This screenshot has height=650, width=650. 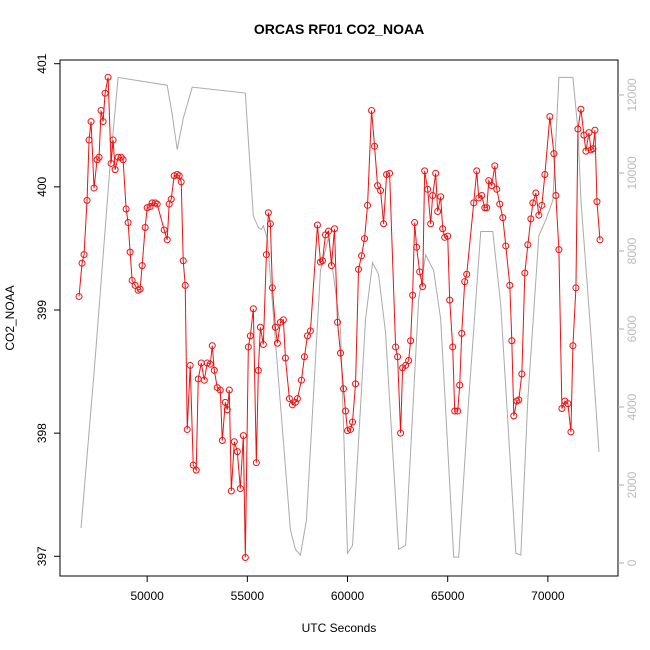 What do you see at coordinates (632, 328) in the screenshot?
I see `y2-tick-label: 6000` at bounding box center [632, 328].